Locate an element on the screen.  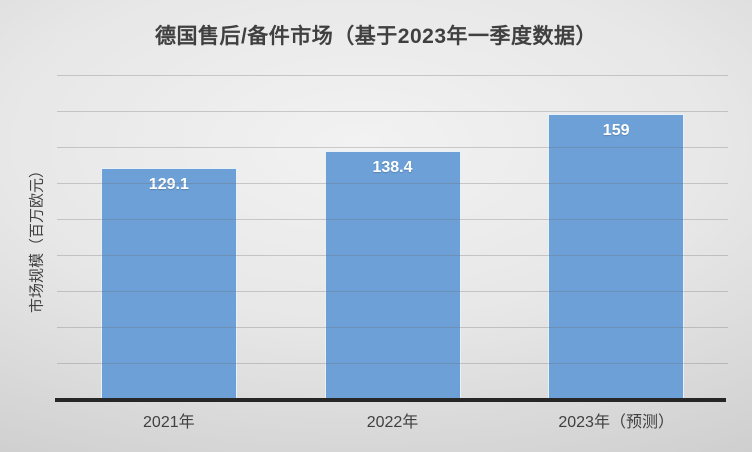
x-axis-line is located at coordinates (390, 400).